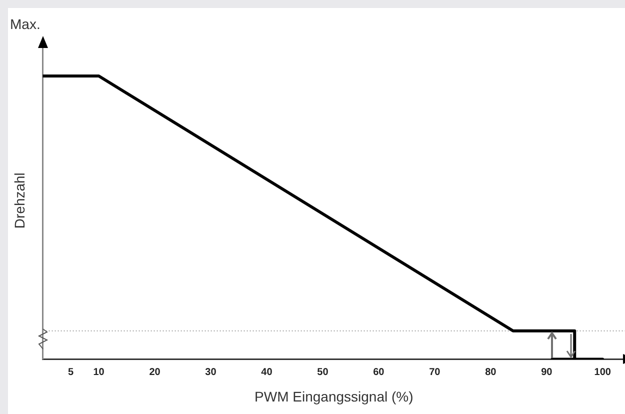 This screenshot has width=625, height=414. I want to click on text: Max., so click(25, 24).